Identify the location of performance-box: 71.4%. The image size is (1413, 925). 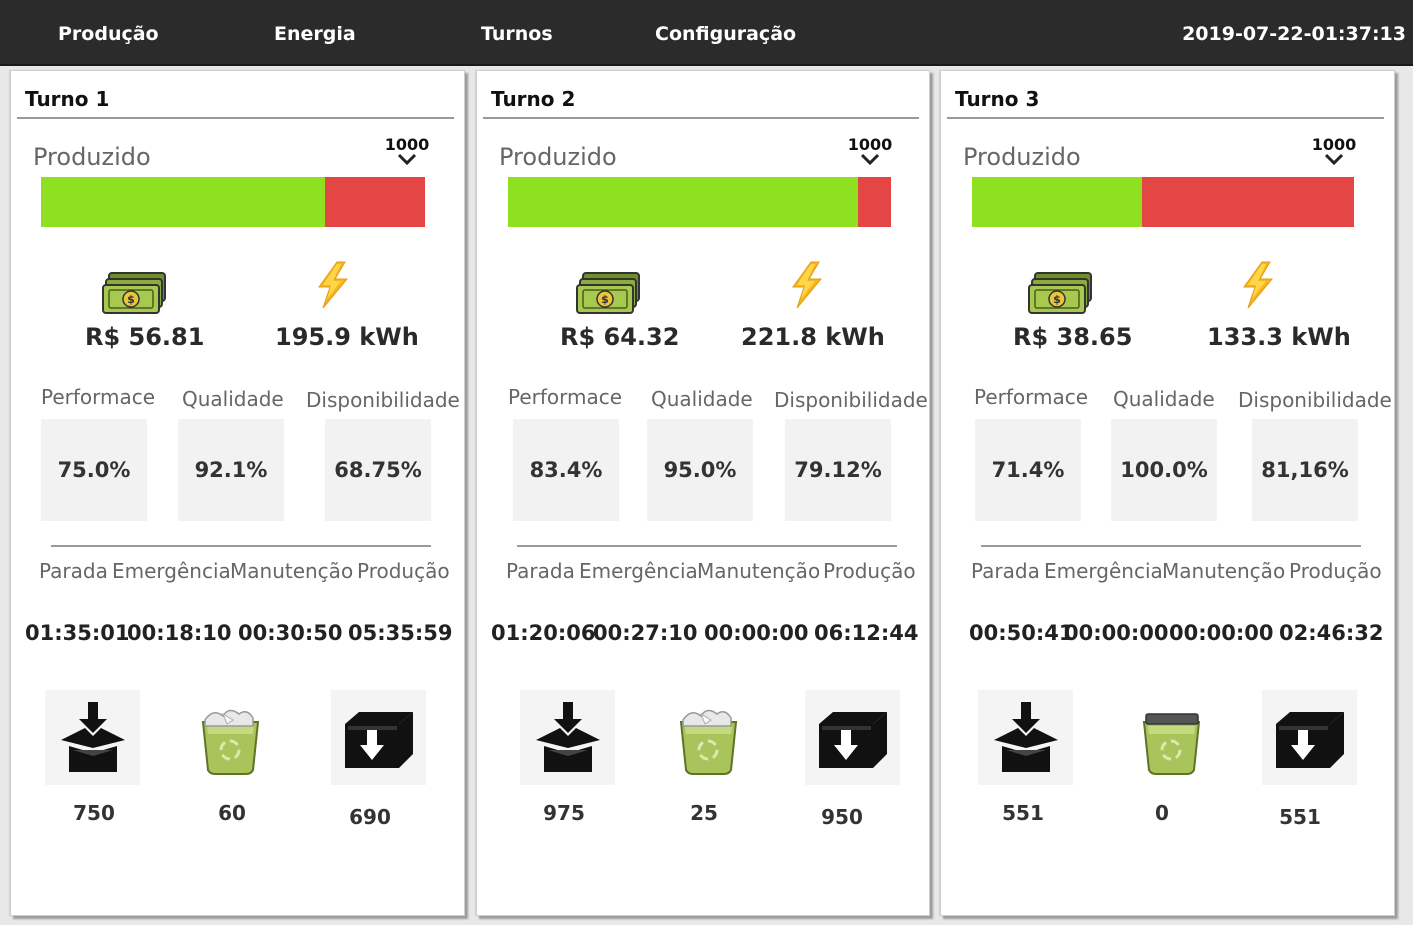
(1028, 470).